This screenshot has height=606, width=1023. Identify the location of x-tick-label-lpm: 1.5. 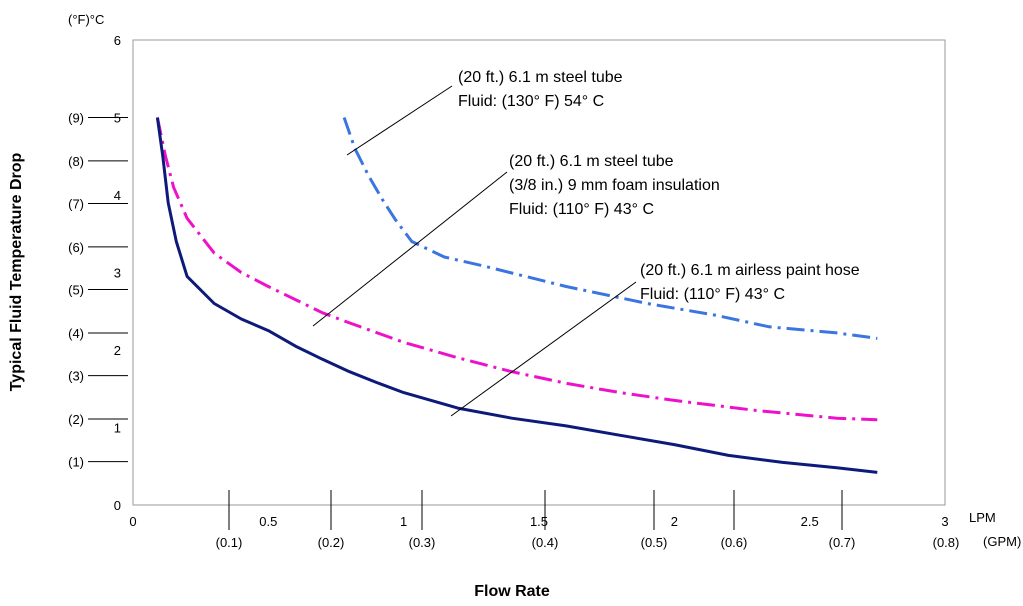
(539, 521).